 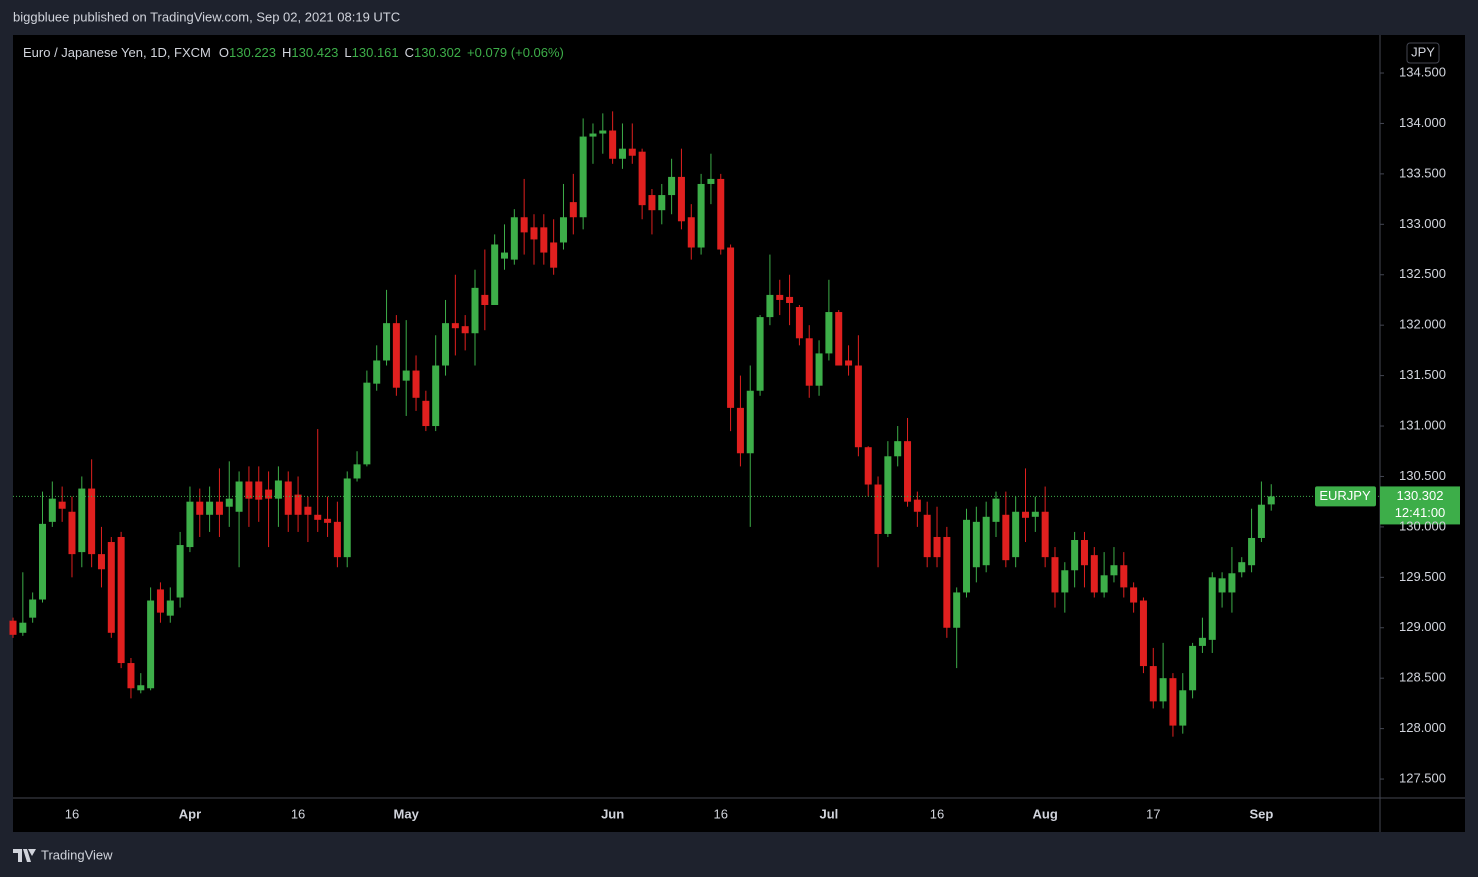 What do you see at coordinates (1422, 324) in the screenshot?
I see `y-tick-label: 132.000` at bounding box center [1422, 324].